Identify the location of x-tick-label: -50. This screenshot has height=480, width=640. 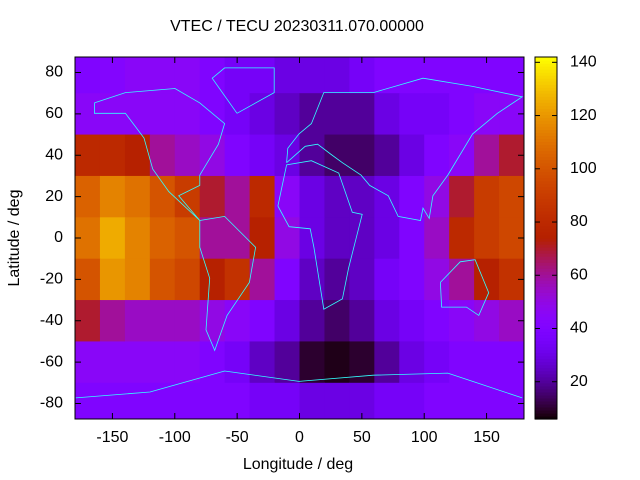
(237, 437).